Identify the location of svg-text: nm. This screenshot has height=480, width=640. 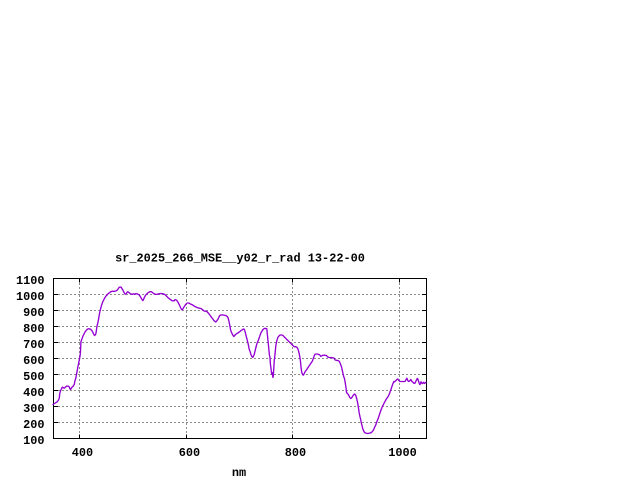
(239, 473).